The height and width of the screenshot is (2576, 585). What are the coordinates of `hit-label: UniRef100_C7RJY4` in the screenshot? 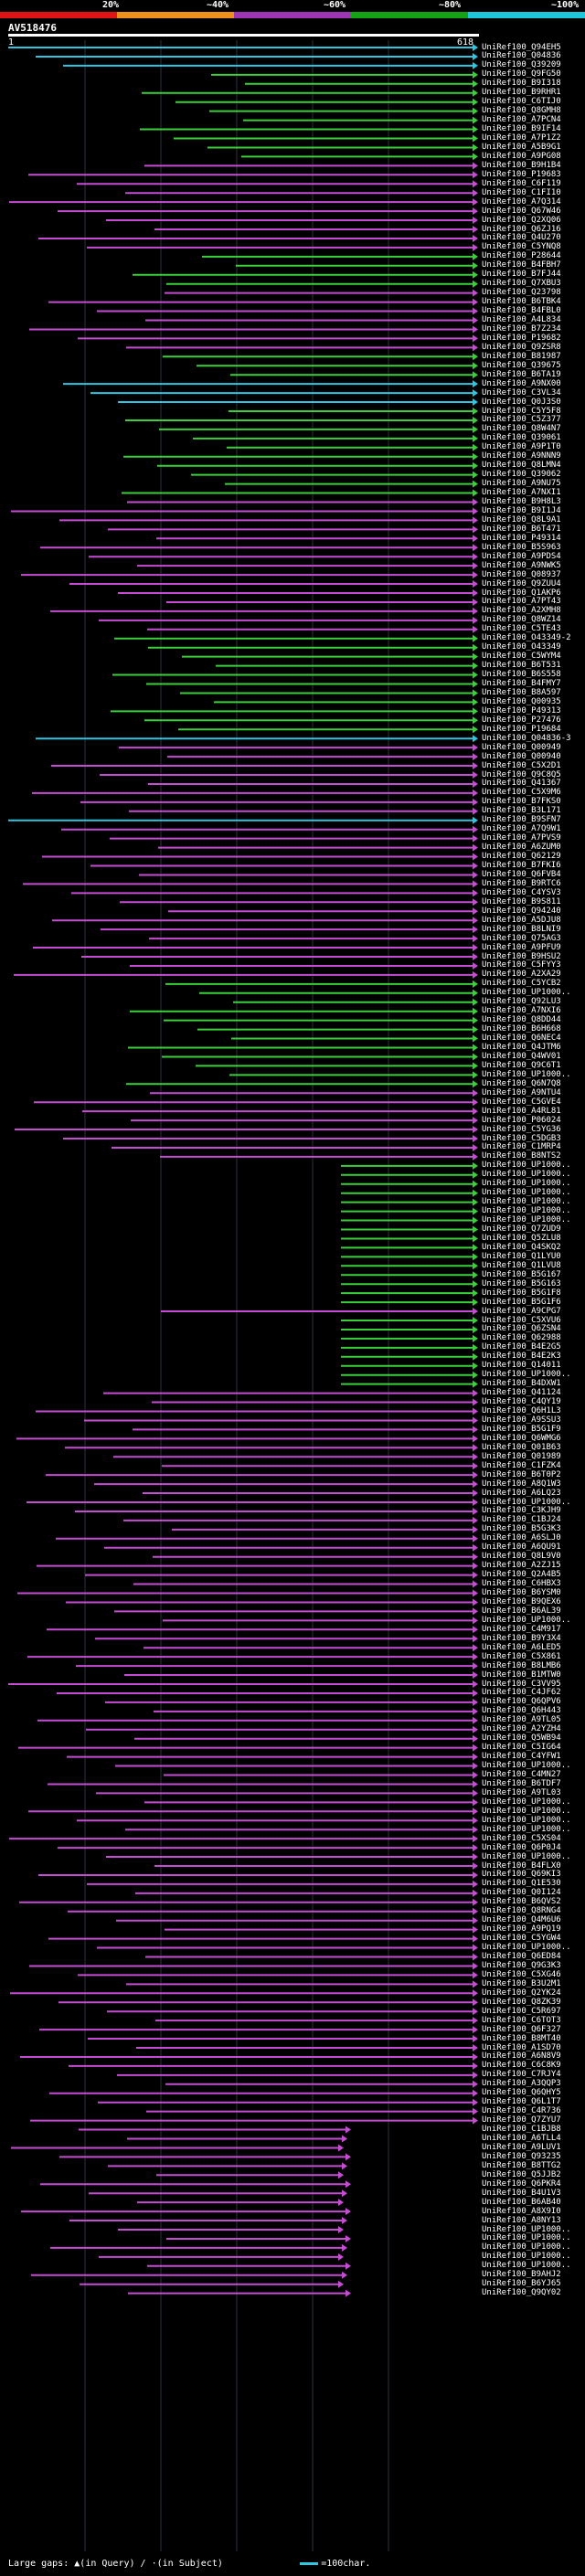 It's located at (521, 2075).